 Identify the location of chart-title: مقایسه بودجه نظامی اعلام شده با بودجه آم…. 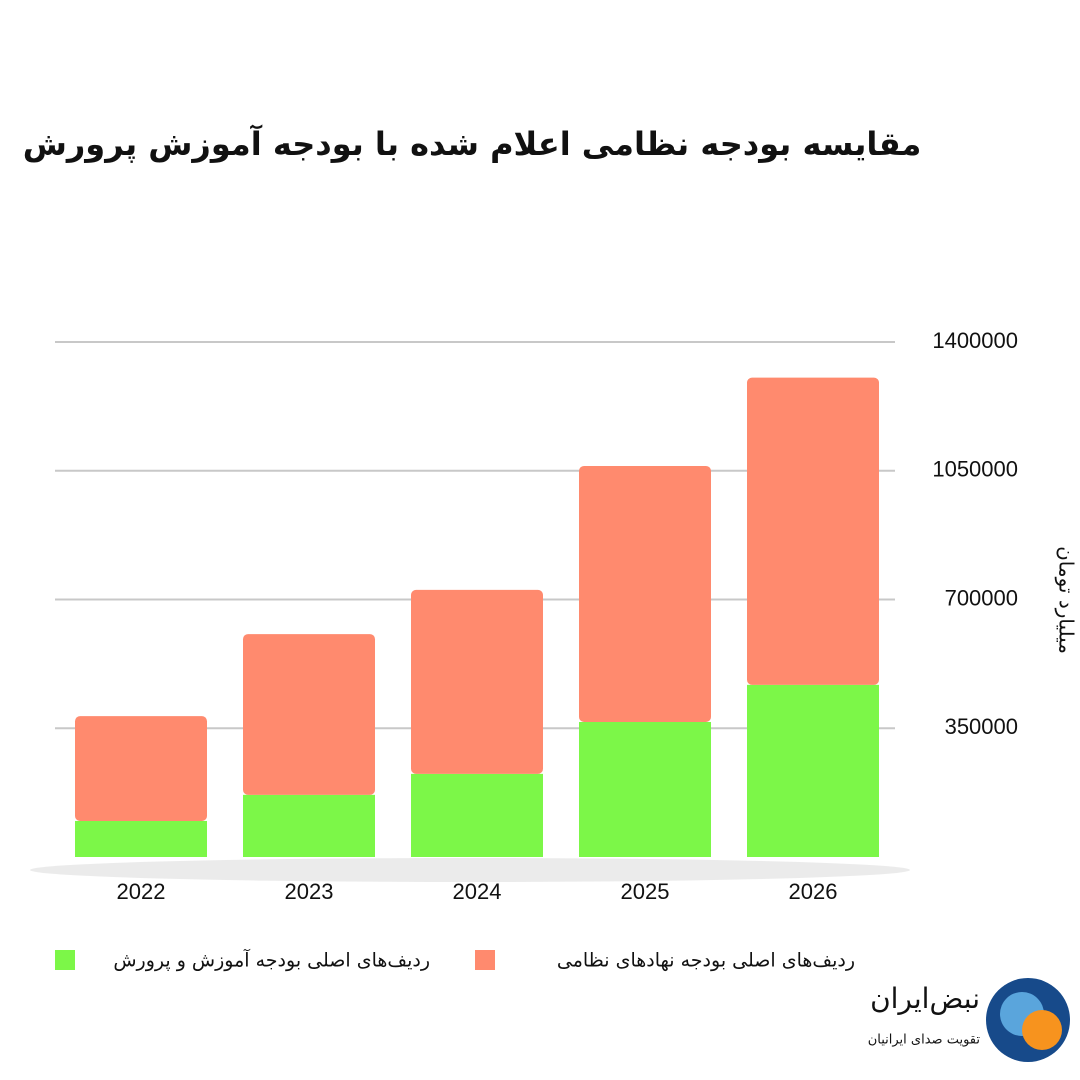
(472, 143).